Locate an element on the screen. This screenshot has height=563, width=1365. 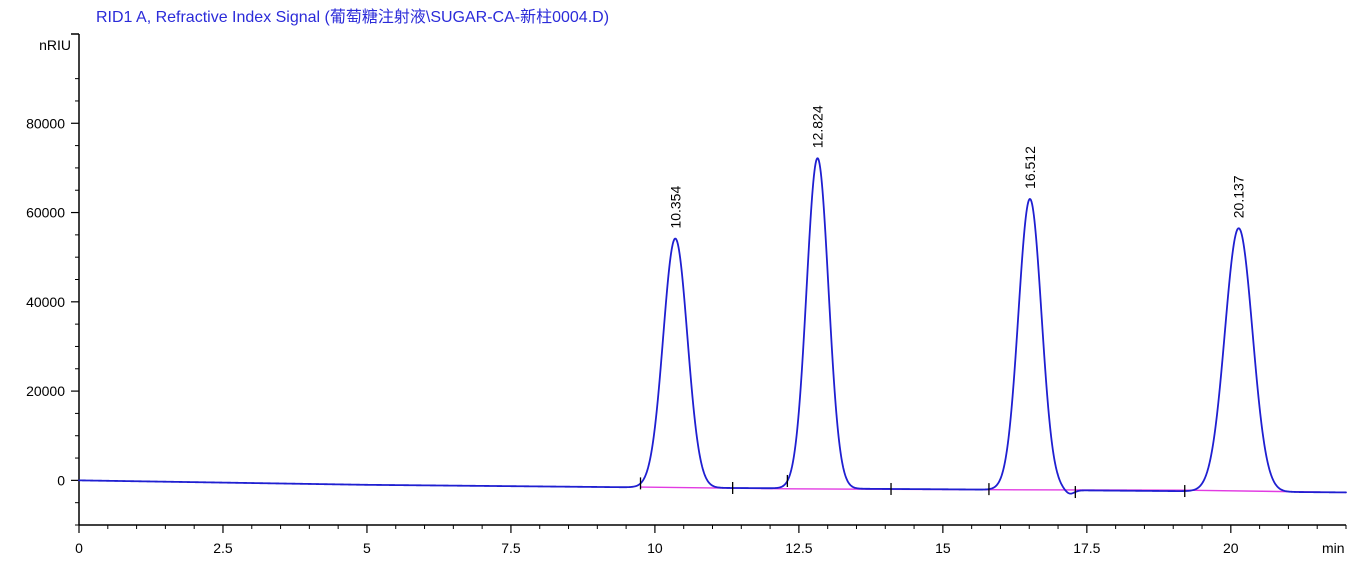
peak-label: 12.824 is located at coordinates (818, 126).